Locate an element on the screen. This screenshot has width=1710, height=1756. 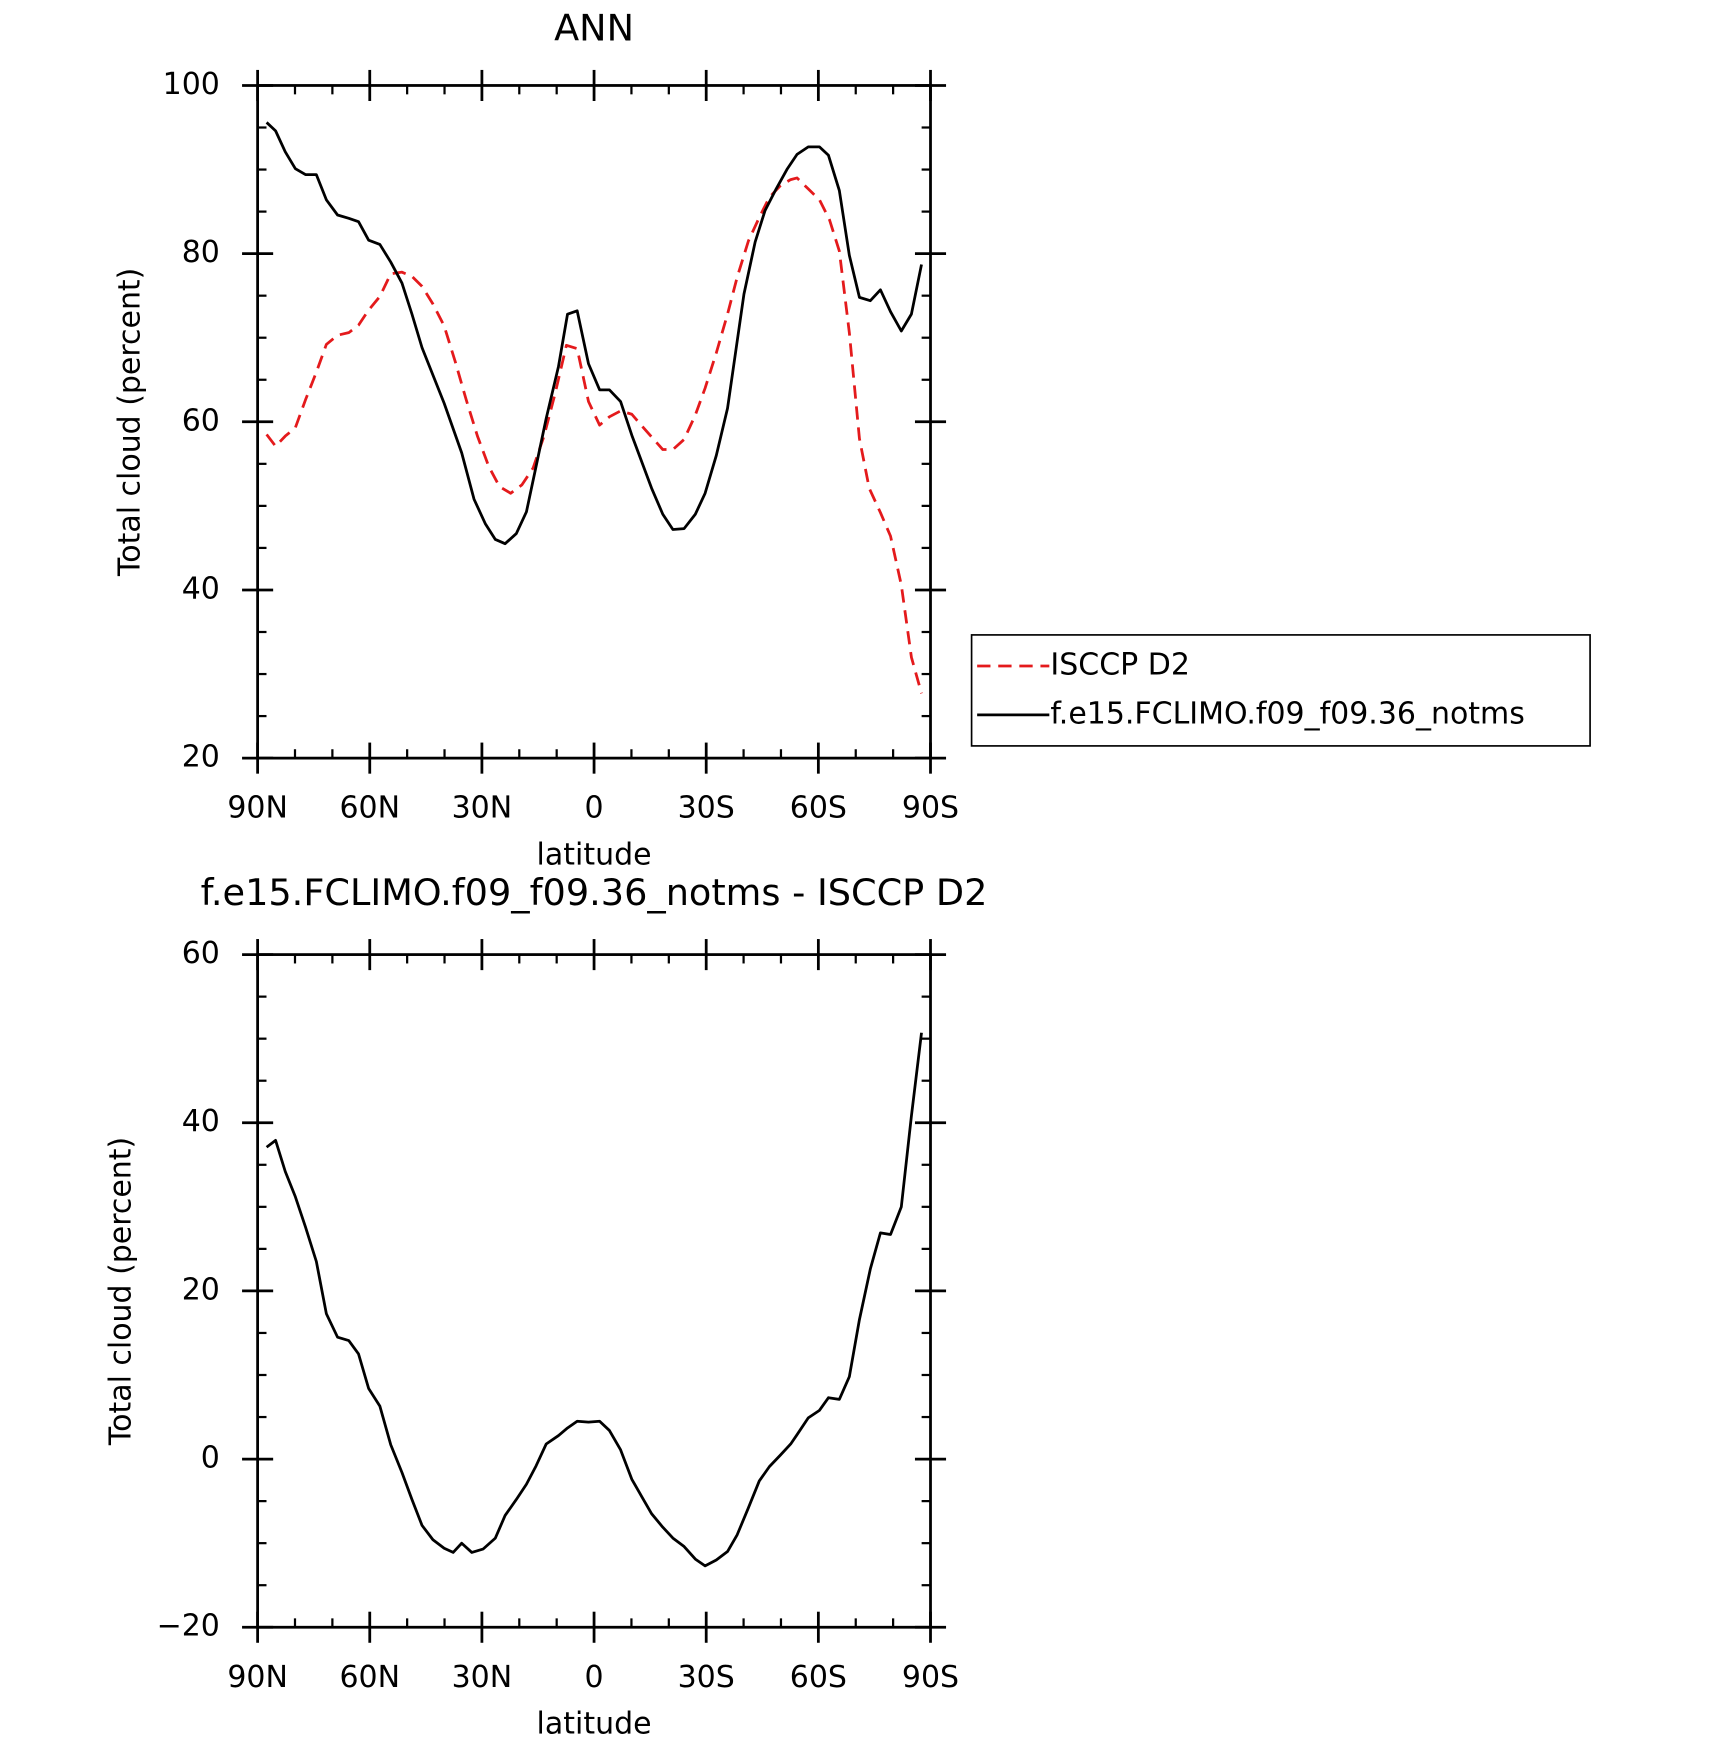
y-tick-label: −20 is located at coordinates (188, 1626).